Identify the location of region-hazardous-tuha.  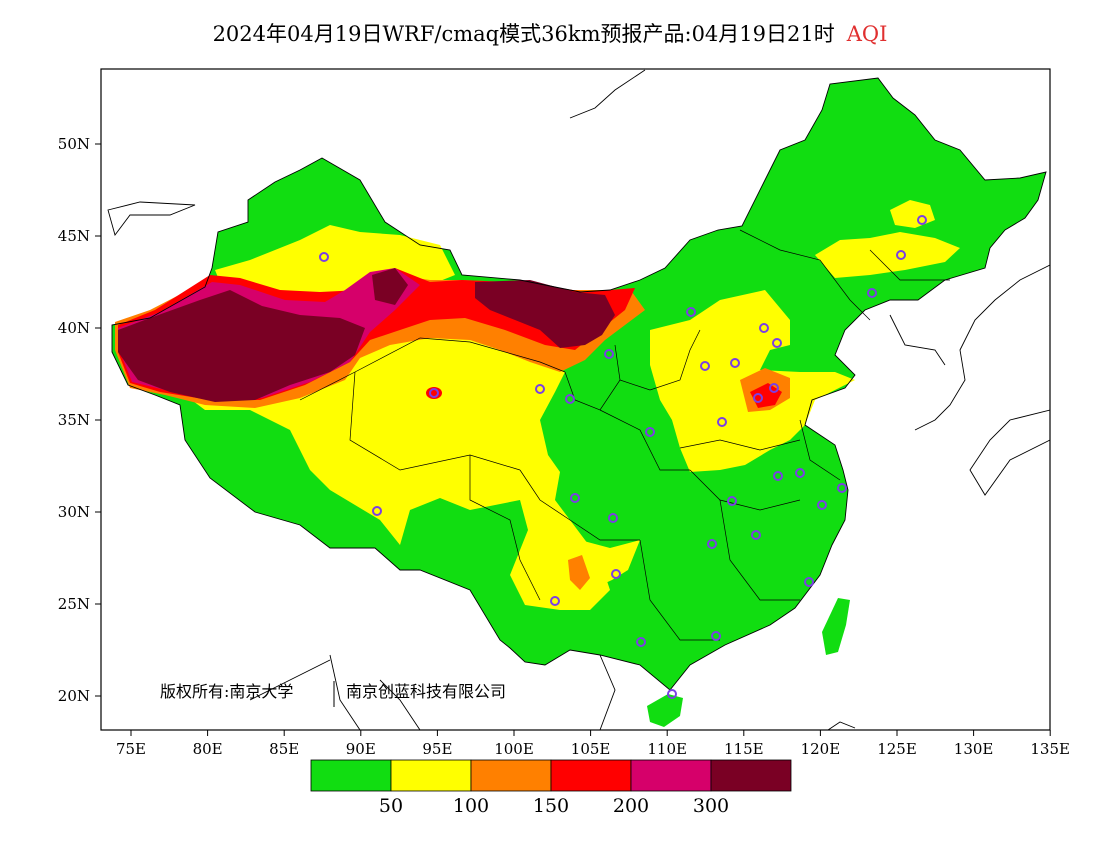
(390, 286).